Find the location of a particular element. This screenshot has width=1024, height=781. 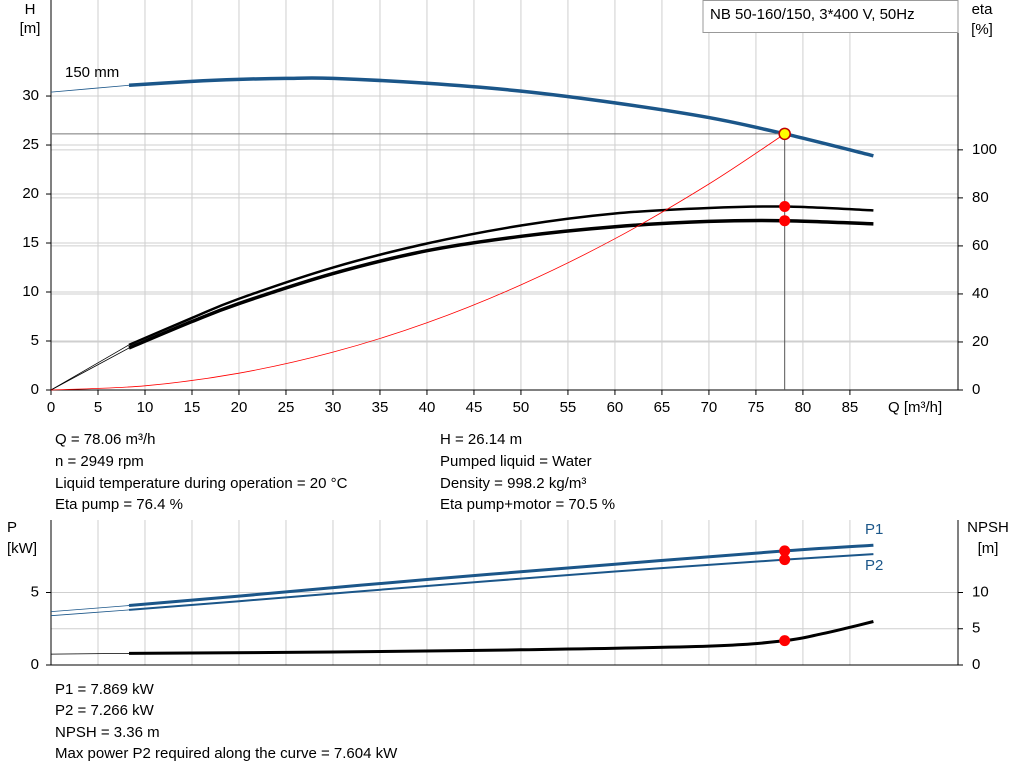

x-tick-label: 5 is located at coordinates (98, 407).